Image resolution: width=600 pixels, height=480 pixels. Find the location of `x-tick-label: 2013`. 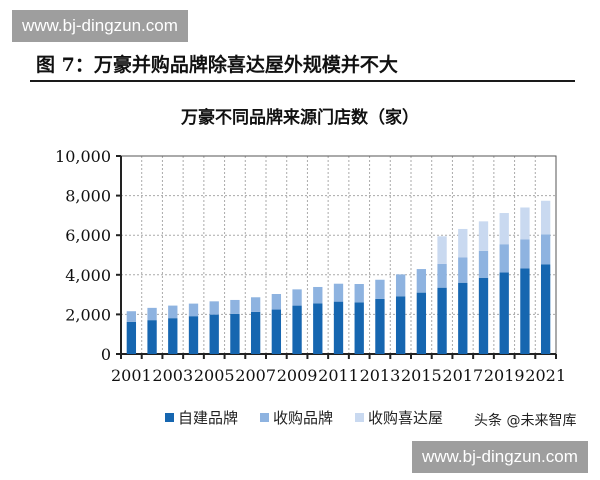

x-tick-label: 2013 is located at coordinates (380, 375).